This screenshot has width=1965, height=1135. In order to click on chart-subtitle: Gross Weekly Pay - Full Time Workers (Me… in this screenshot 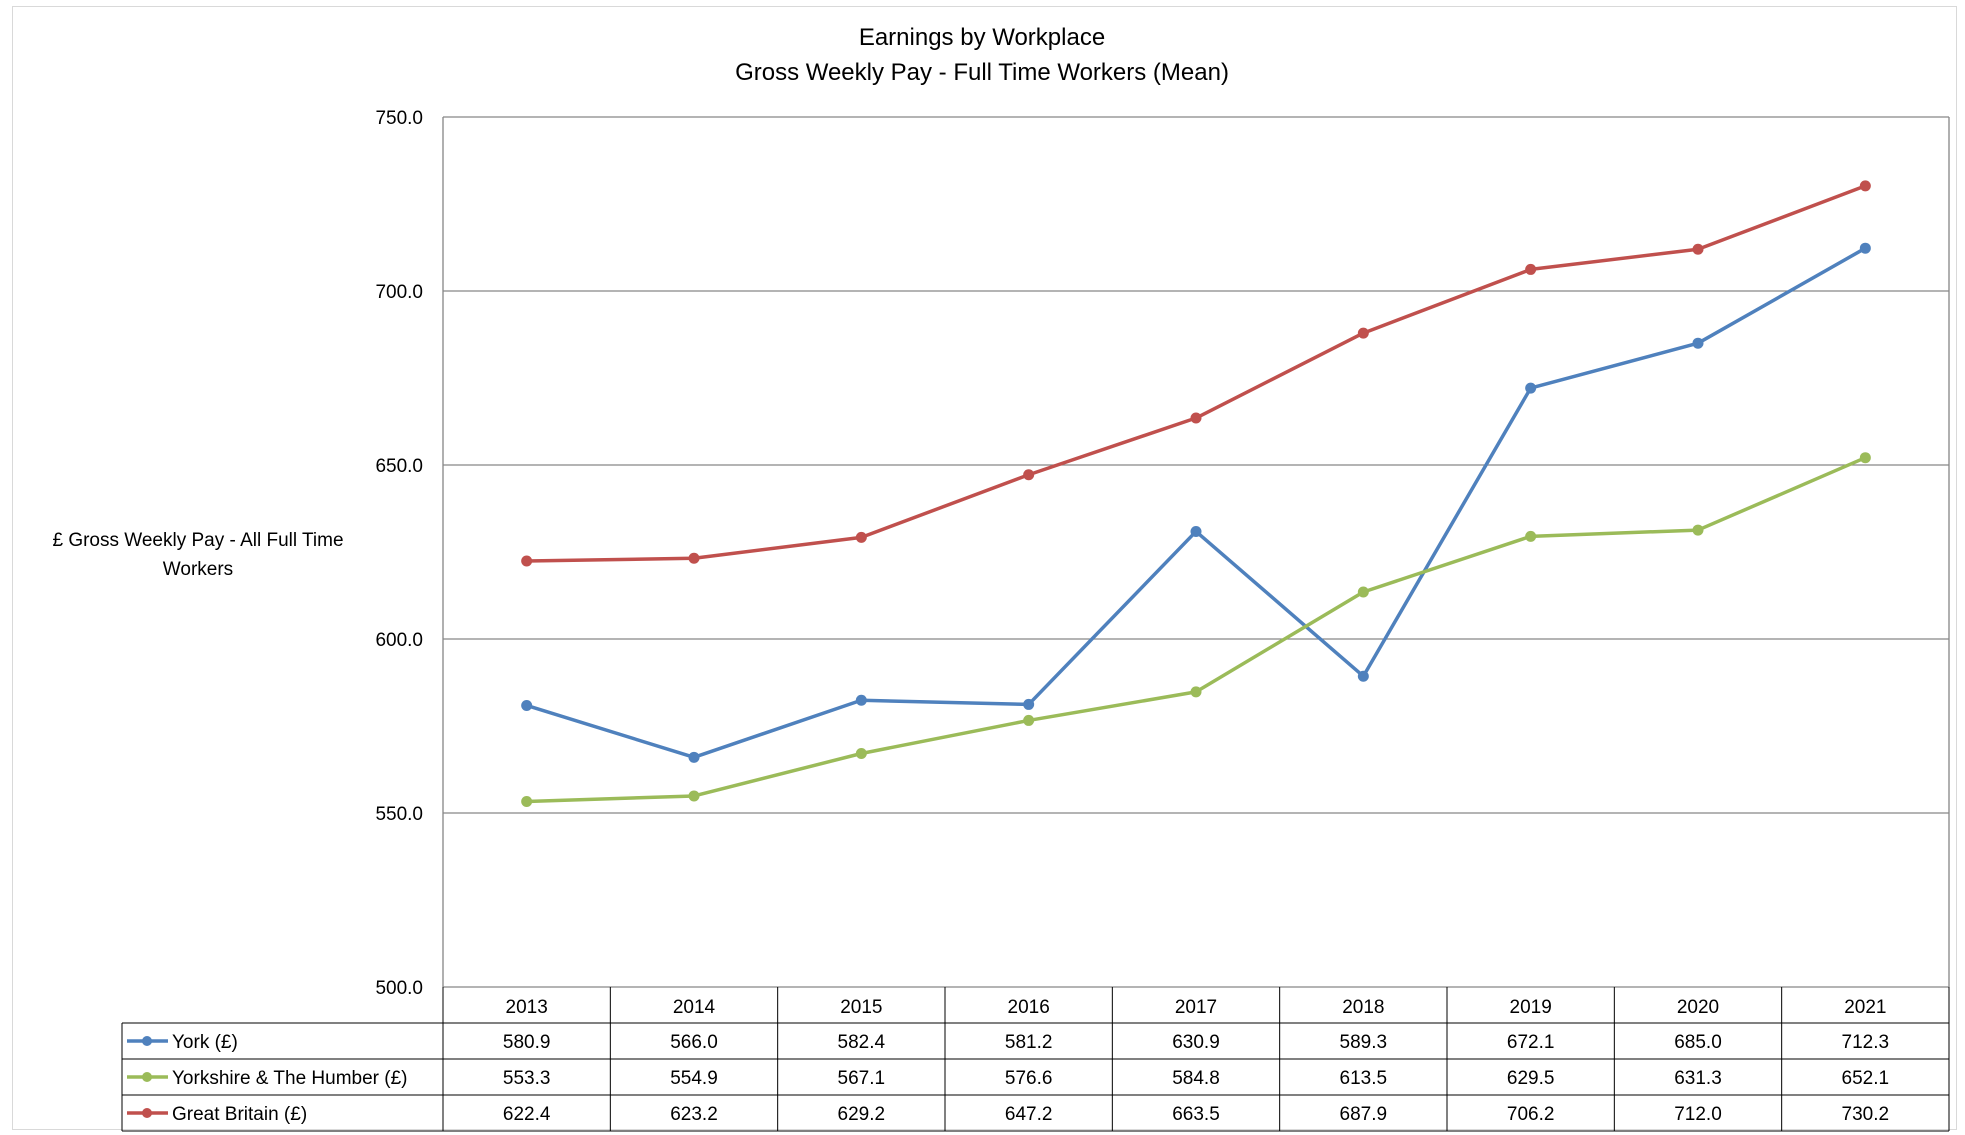, I will do `click(982, 72)`.